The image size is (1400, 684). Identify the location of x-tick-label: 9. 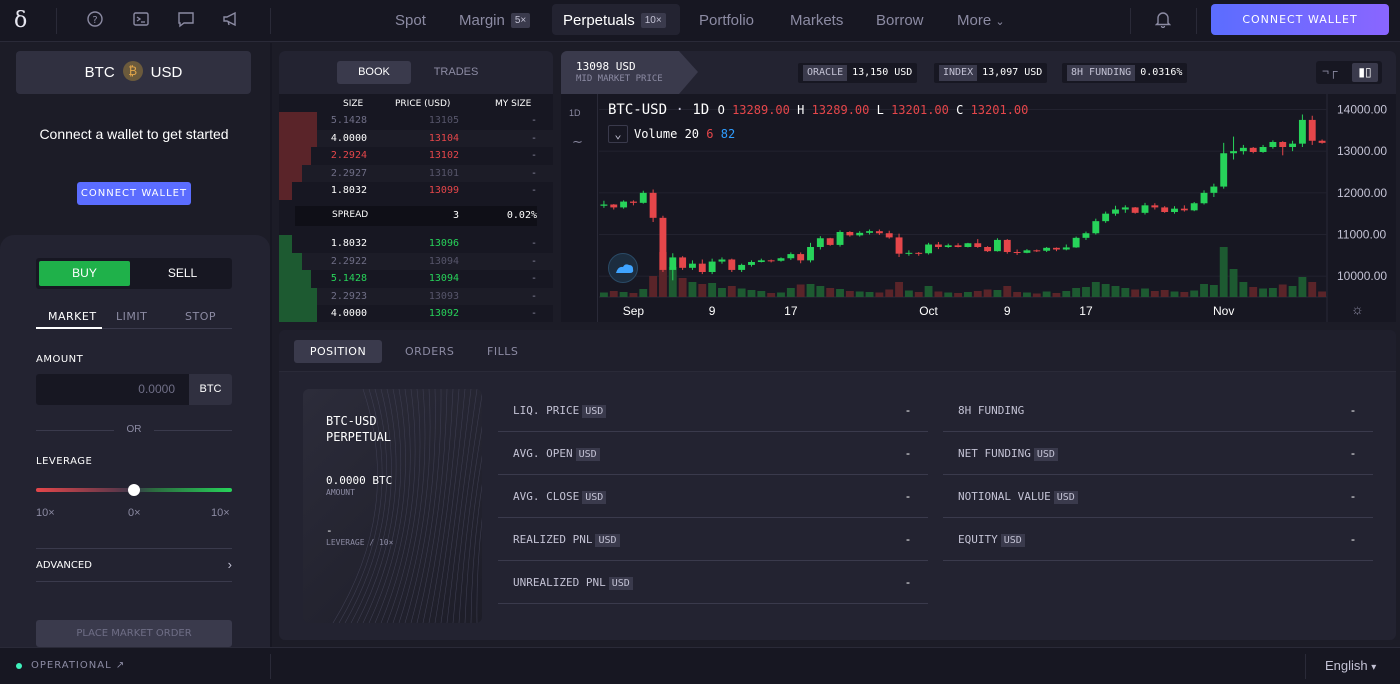
(1007, 311).